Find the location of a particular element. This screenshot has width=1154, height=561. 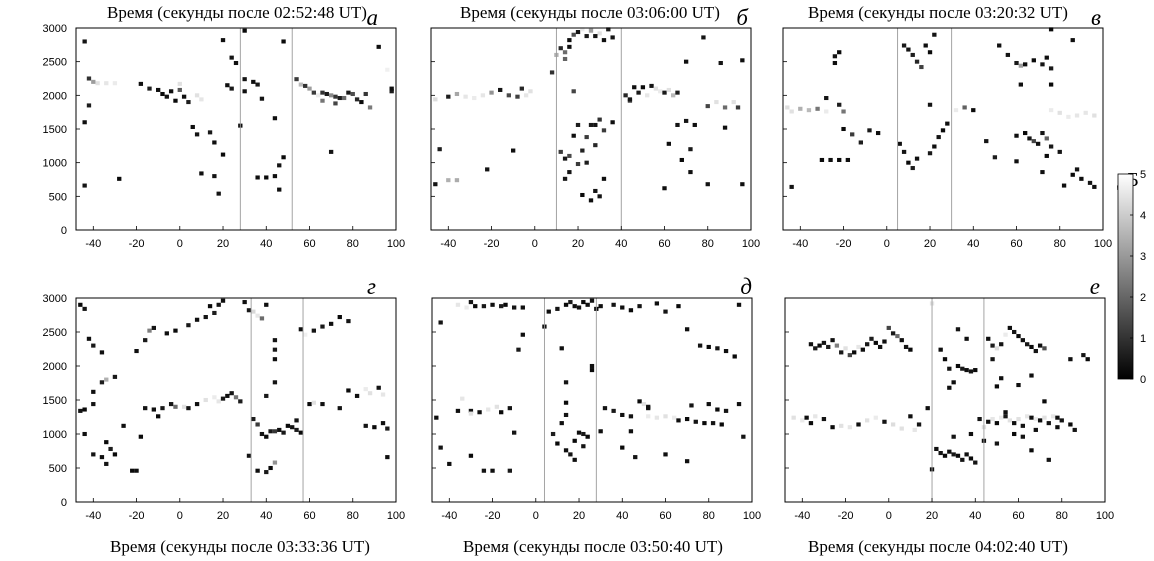

panel-d-cells is located at coordinates (234, 386).